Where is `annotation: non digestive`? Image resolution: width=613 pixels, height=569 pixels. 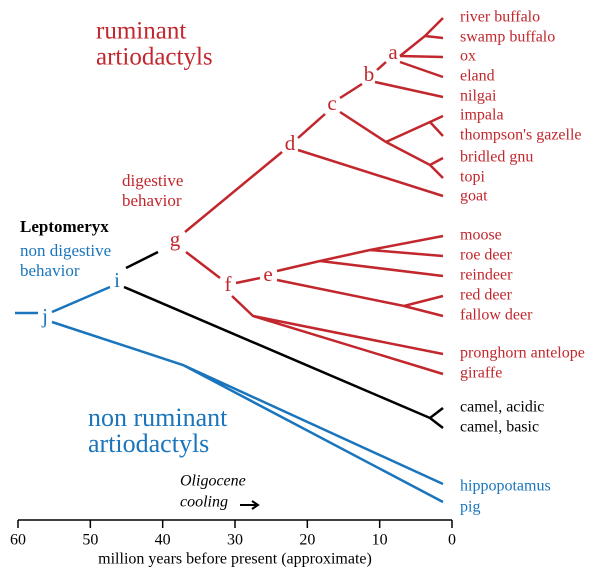 annotation: non digestive is located at coordinates (65, 250).